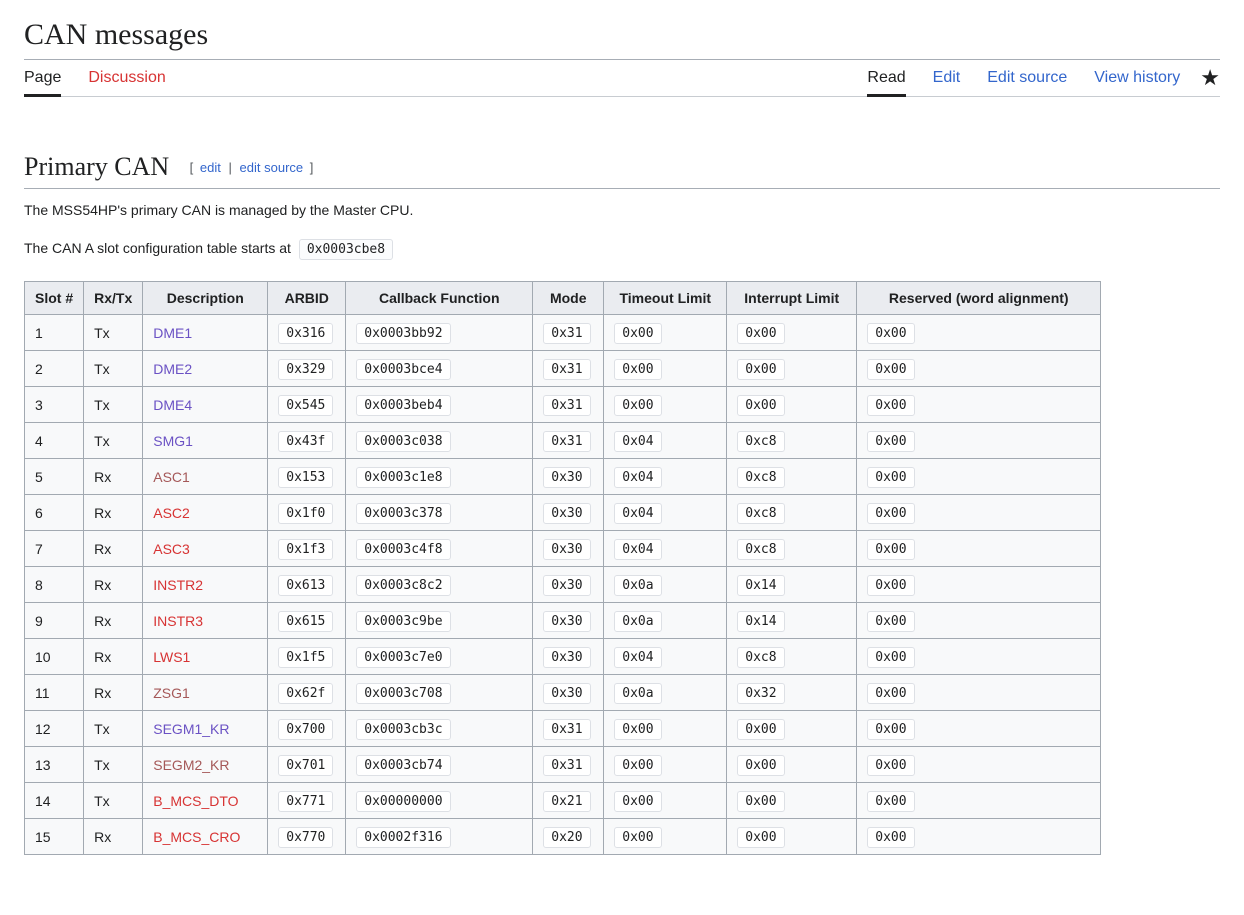 The image size is (1244, 915). Describe the element at coordinates (54, 837) in the screenshot. I see `slot-number-cell: 15` at that location.